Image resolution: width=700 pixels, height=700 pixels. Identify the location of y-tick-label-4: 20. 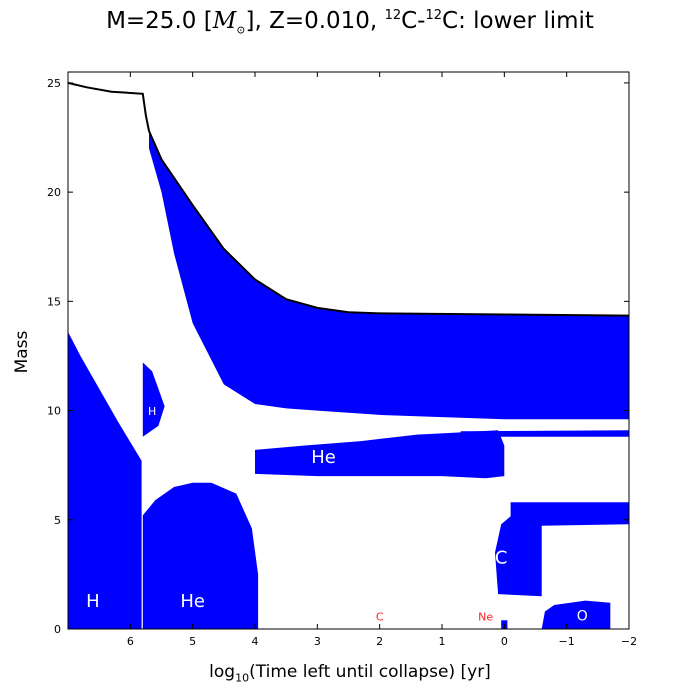
(54, 192).